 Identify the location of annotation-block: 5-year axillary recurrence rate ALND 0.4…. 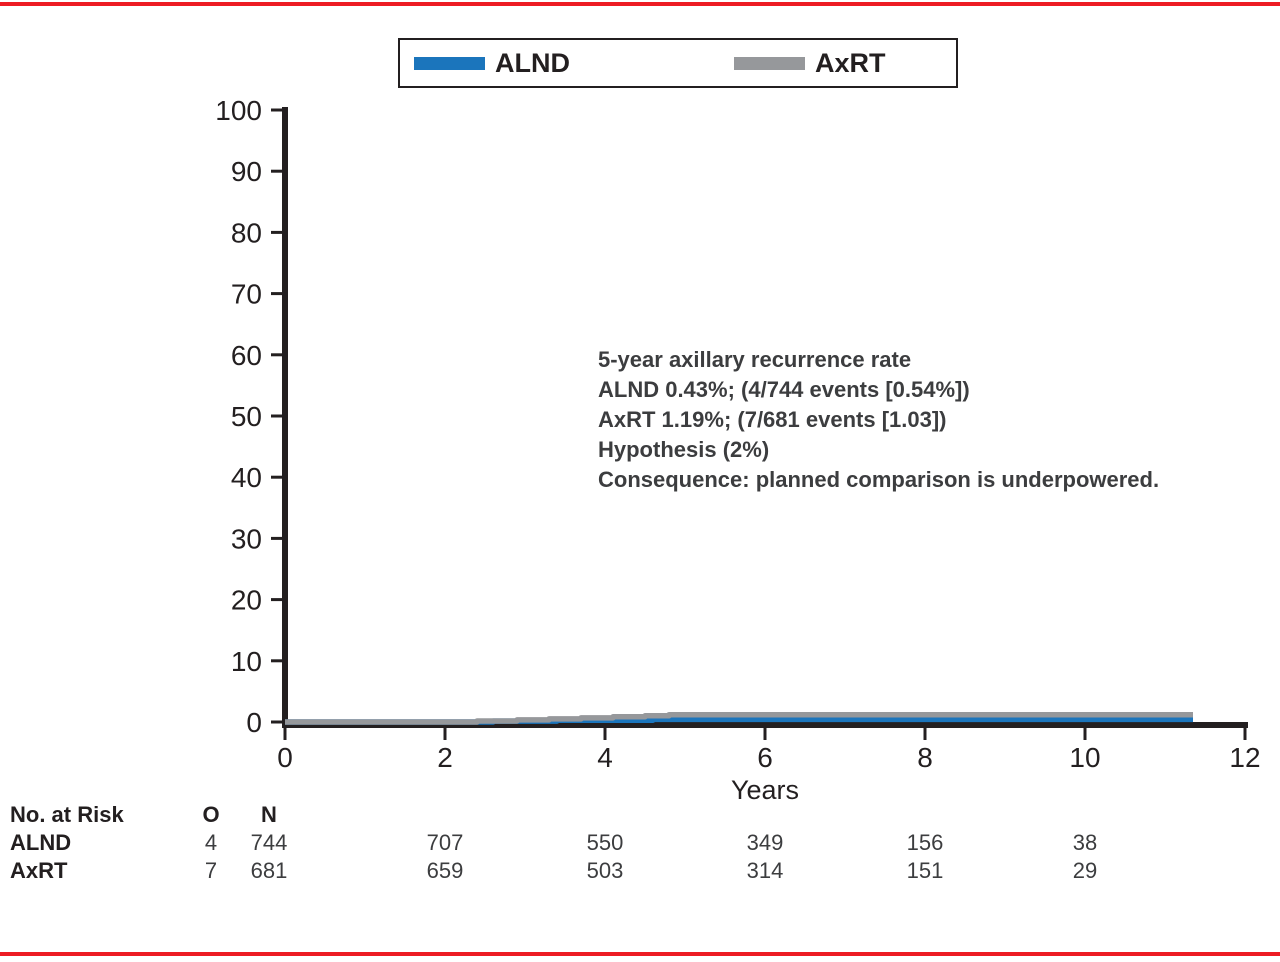
(878, 420).